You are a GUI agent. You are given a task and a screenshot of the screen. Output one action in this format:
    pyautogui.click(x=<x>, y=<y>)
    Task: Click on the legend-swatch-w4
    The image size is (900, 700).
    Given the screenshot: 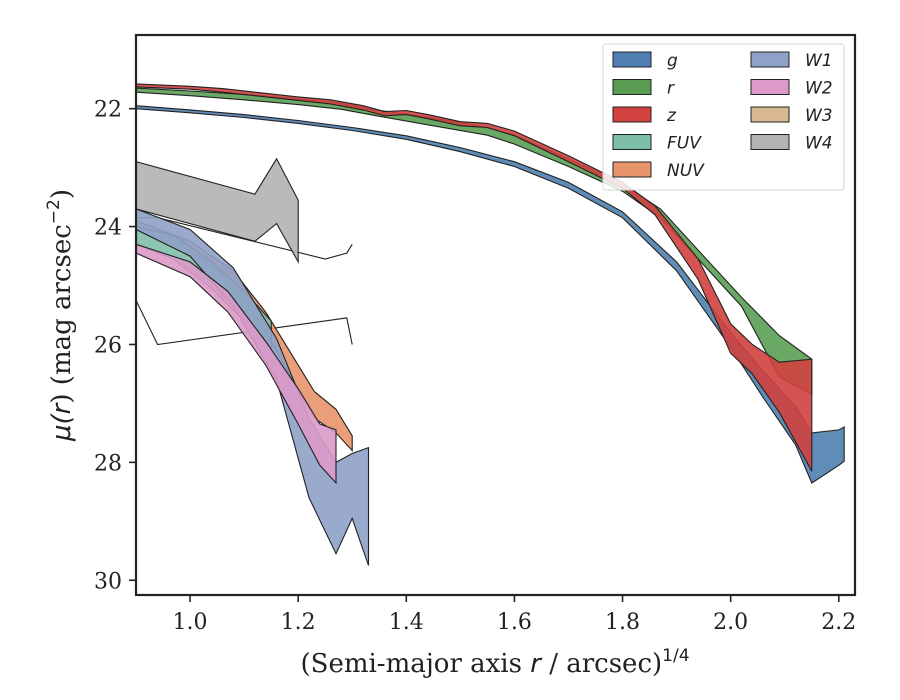 What is the action you would take?
    pyautogui.click(x=770, y=142)
    